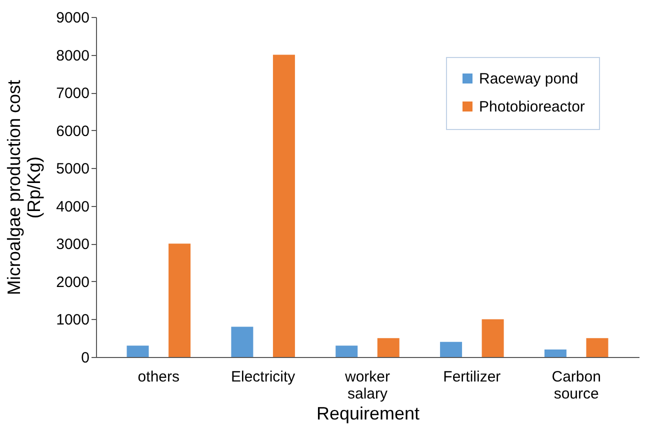 The width and height of the screenshot is (669, 428). Describe the element at coordinates (73, 282) in the screenshot. I see `y-tick-label: 2000` at that location.